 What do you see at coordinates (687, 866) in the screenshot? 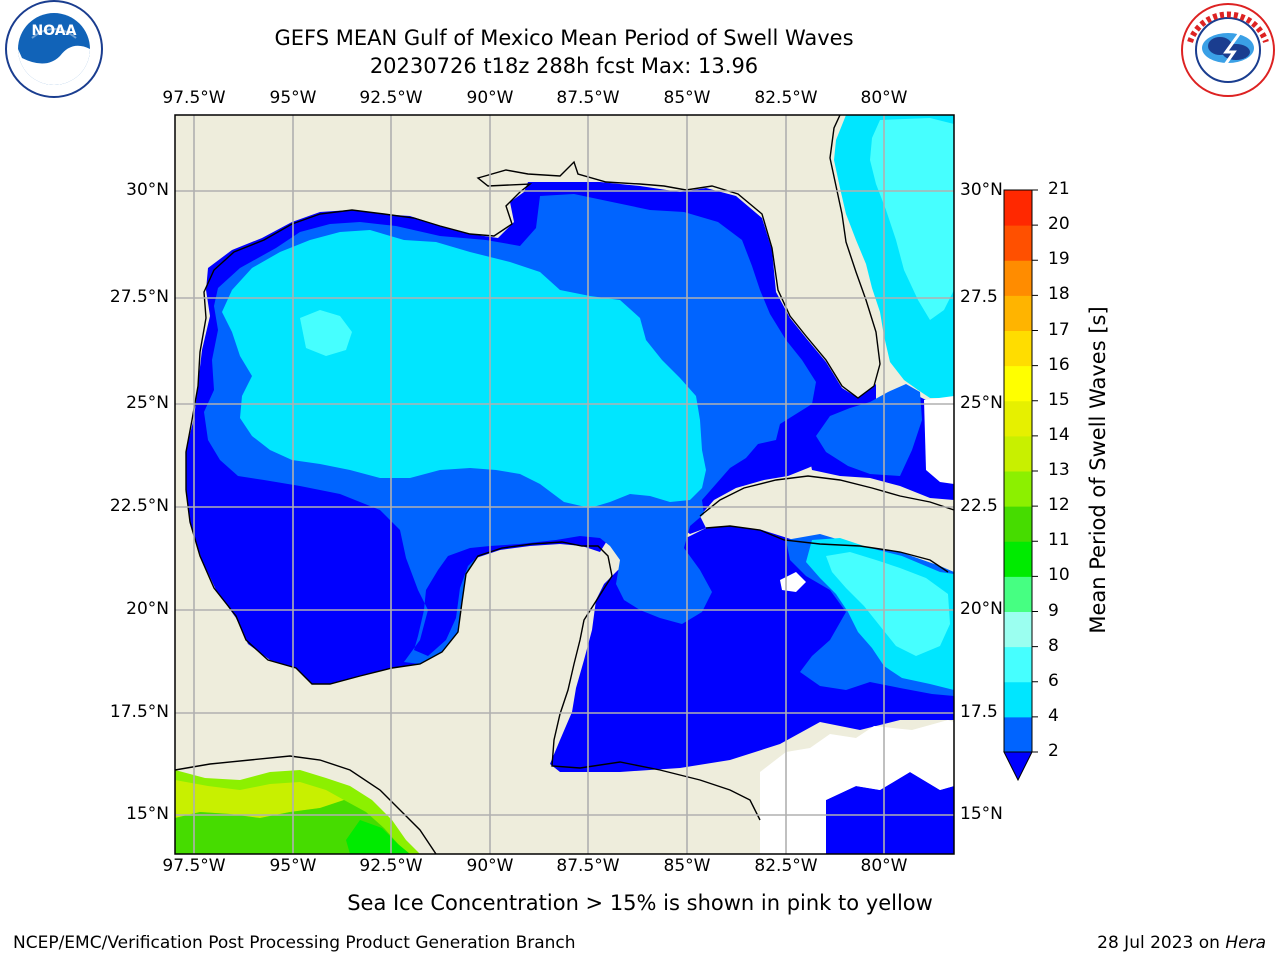
I see `lon-label-bottom: 85°W` at bounding box center [687, 866].